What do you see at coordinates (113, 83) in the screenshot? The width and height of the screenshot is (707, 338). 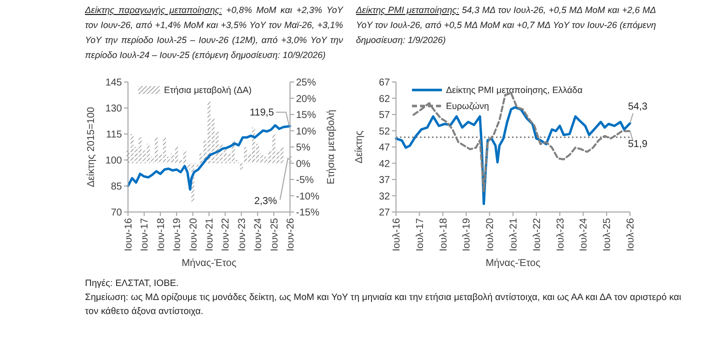 I see `y-tick-label: 145` at bounding box center [113, 83].